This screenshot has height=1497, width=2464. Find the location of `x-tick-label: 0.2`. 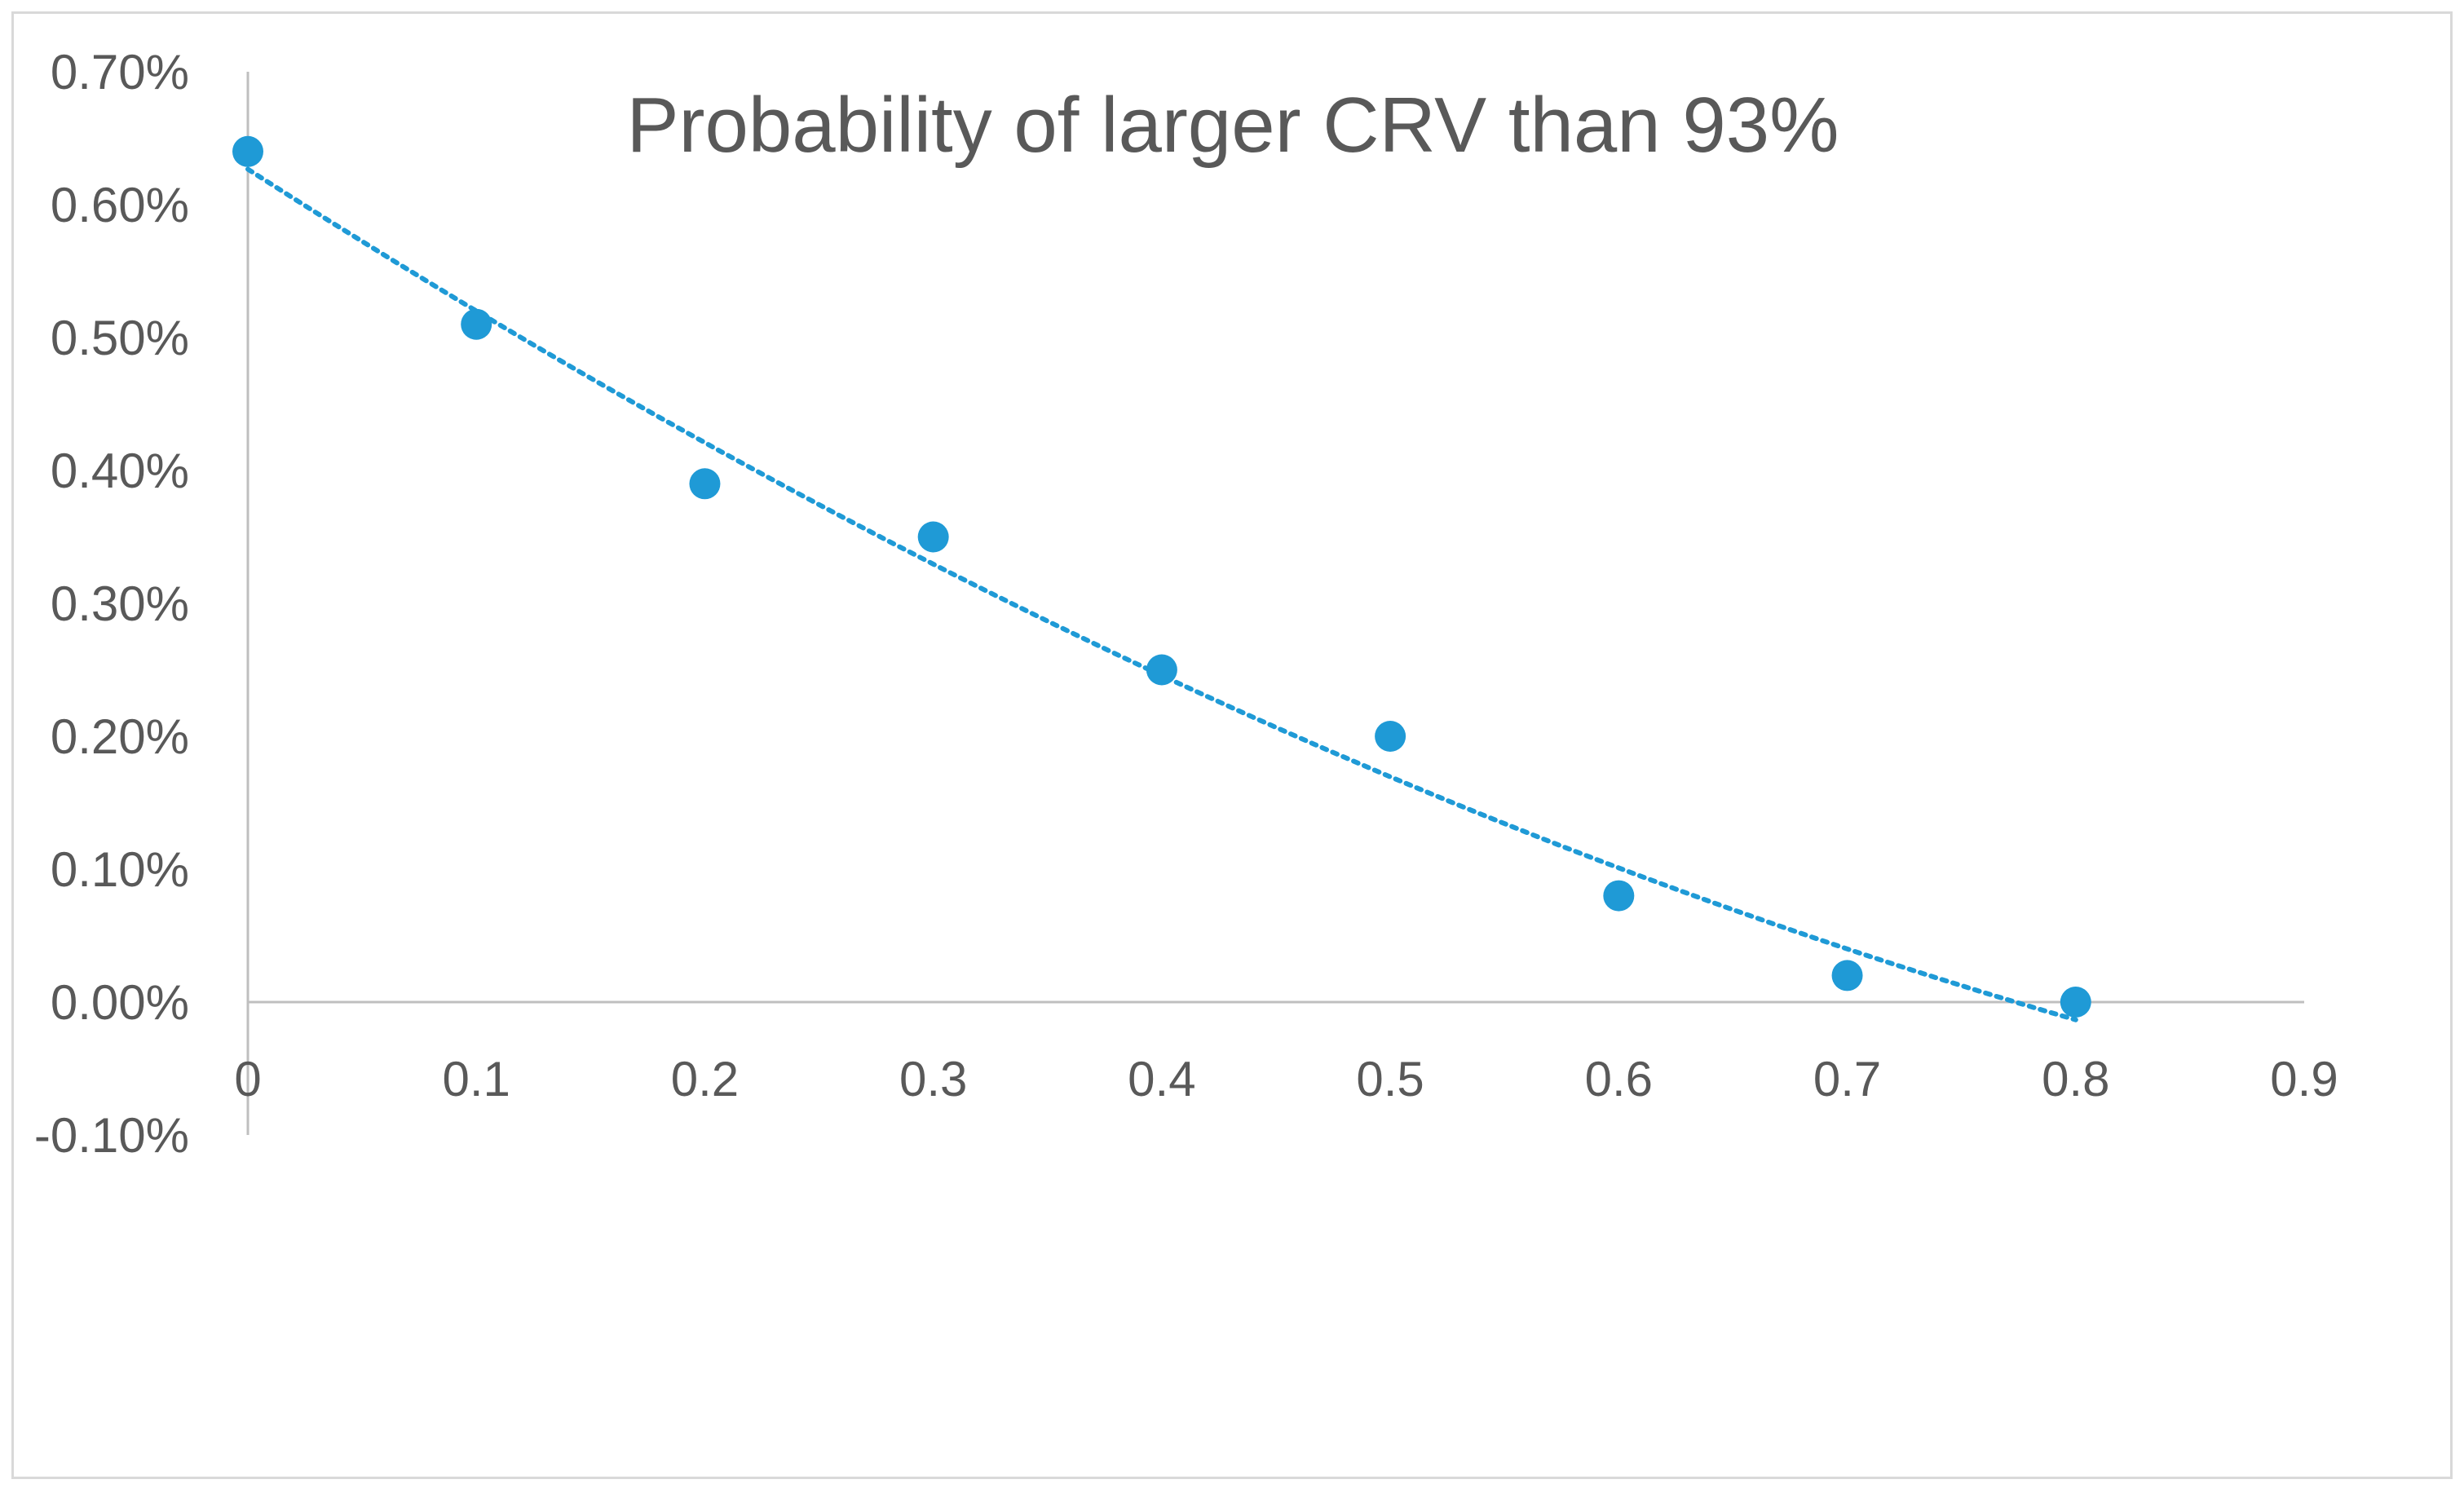

x-tick-label: 0.2 is located at coordinates (705, 1079).